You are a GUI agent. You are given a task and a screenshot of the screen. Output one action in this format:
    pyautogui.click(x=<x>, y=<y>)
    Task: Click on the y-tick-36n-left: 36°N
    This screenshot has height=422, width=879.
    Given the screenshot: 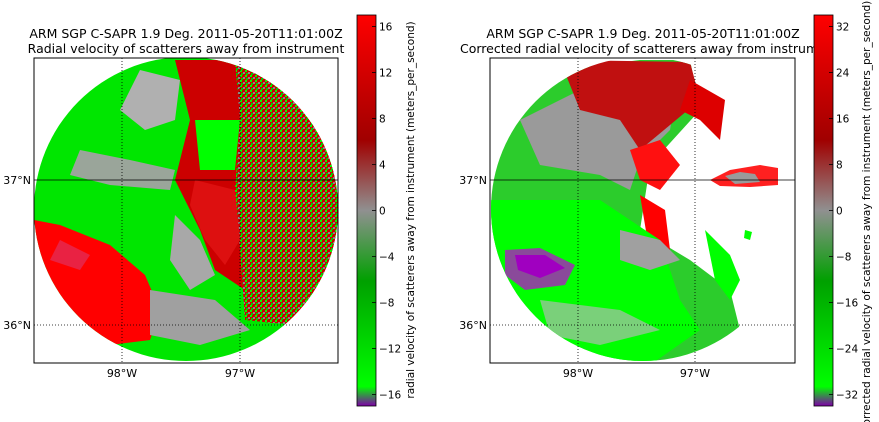 What is the action you would take?
    pyautogui.click(x=17, y=325)
    